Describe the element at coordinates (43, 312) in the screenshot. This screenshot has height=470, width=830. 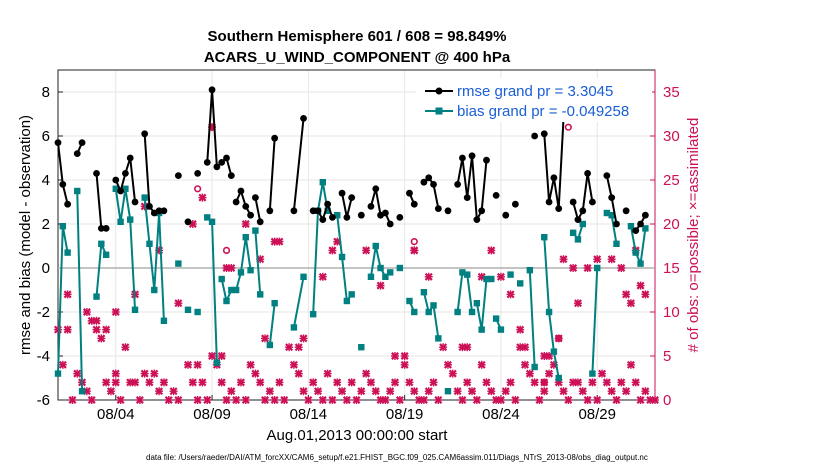
I see `y-tick-label: -2` at that location.